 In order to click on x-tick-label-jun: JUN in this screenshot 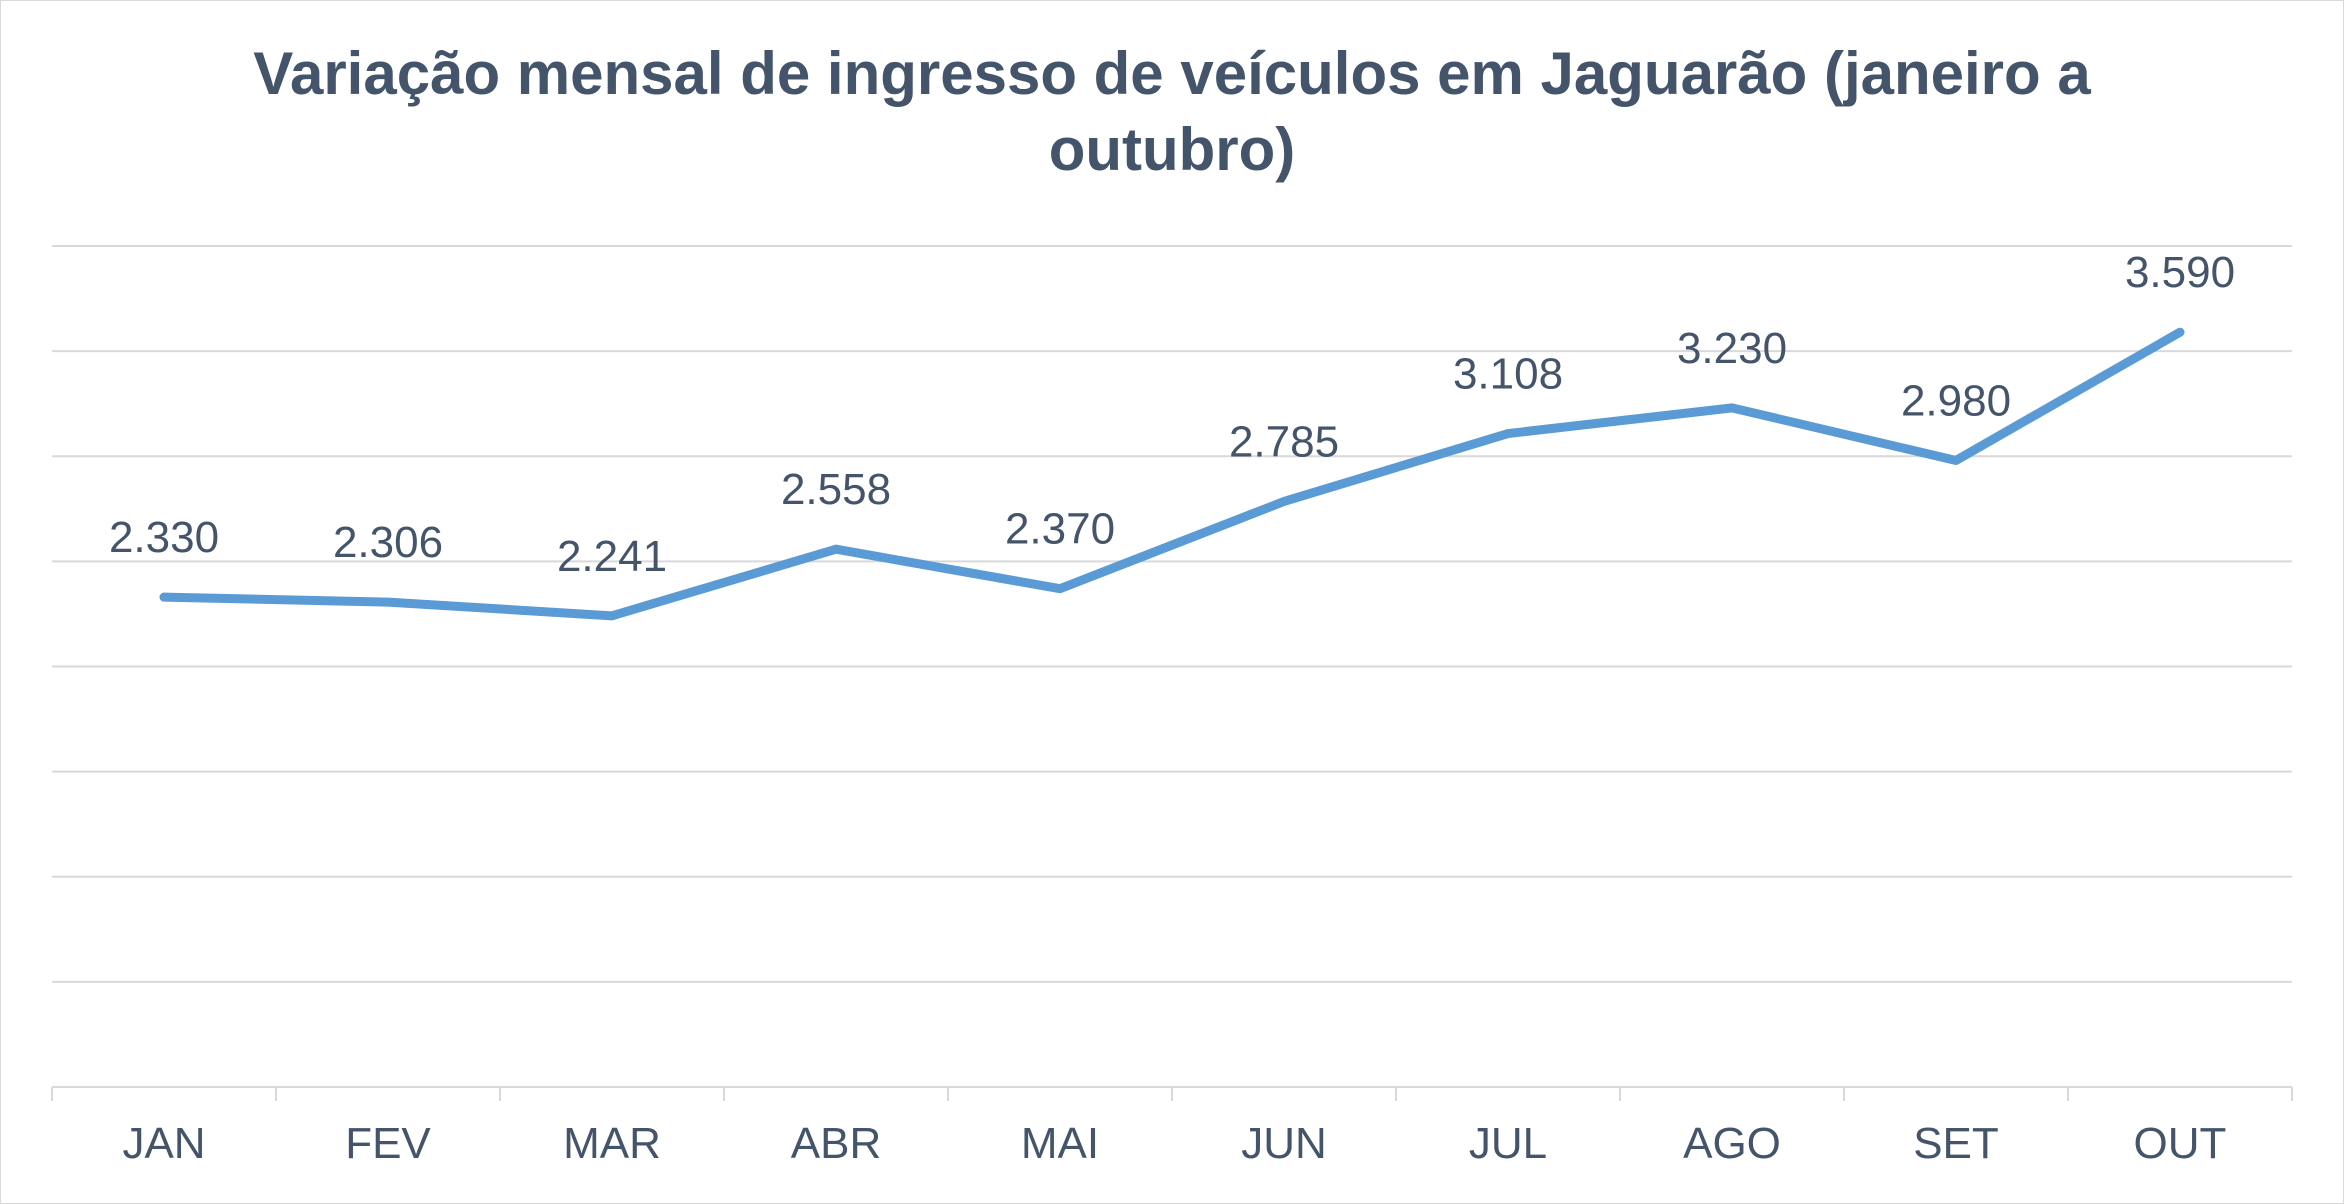, I will do `click(1284, 1143)`.